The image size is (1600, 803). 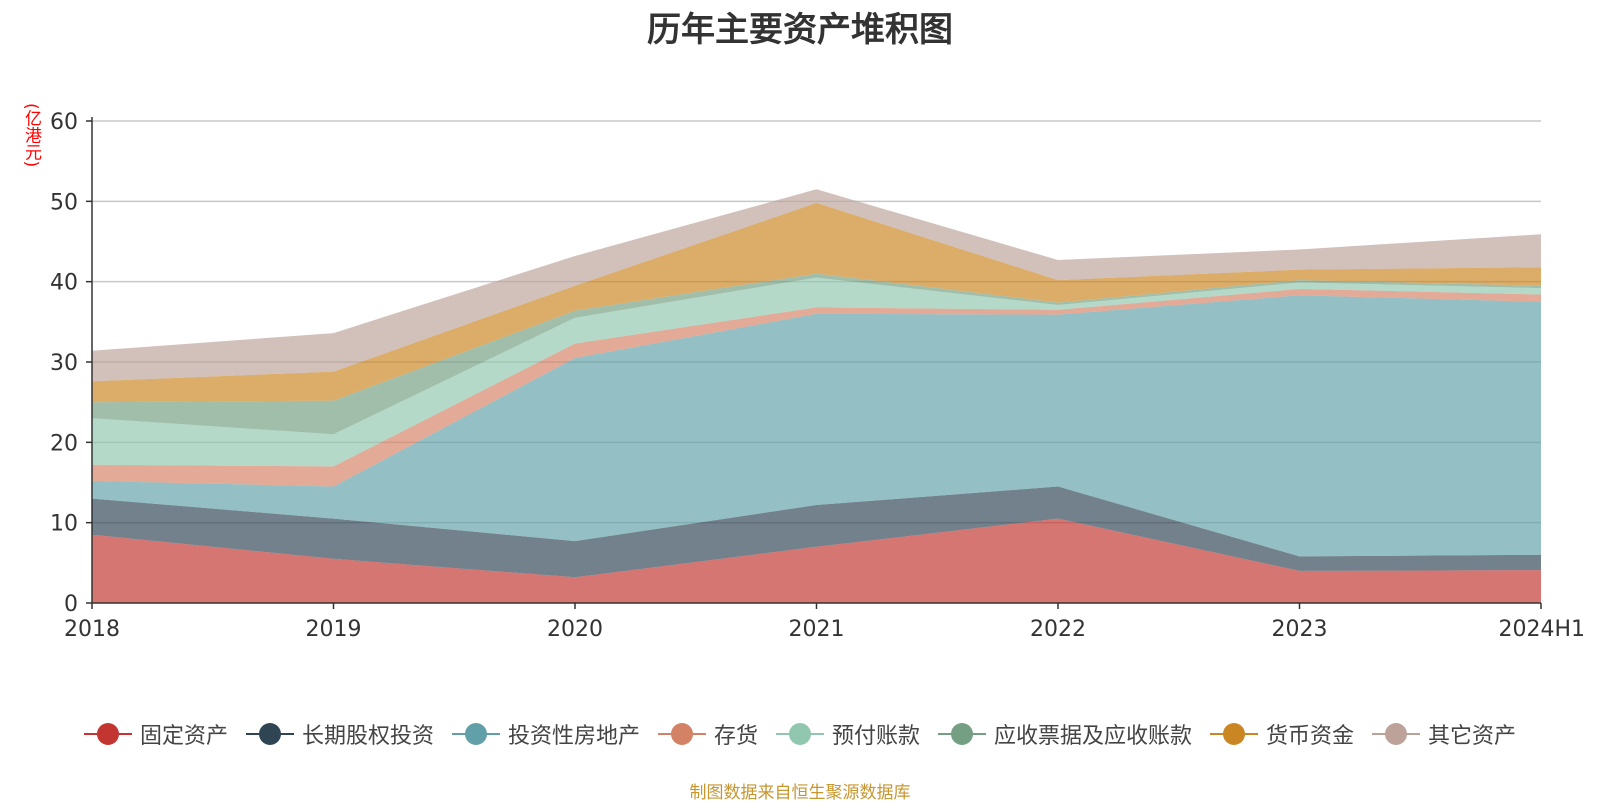 What do you see at coordinates (817, 629) in the screenshot?
I see `x-tick-label: 2021` at bounding box center [817, 629].